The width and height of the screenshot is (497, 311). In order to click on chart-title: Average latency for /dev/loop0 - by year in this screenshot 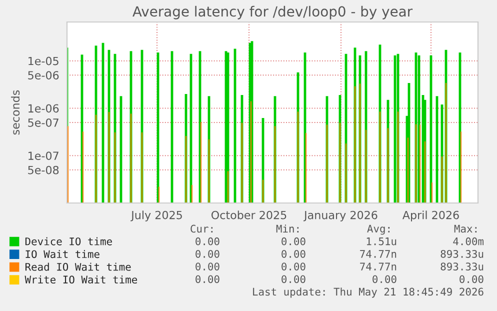, I will do `click(272, 13)`.